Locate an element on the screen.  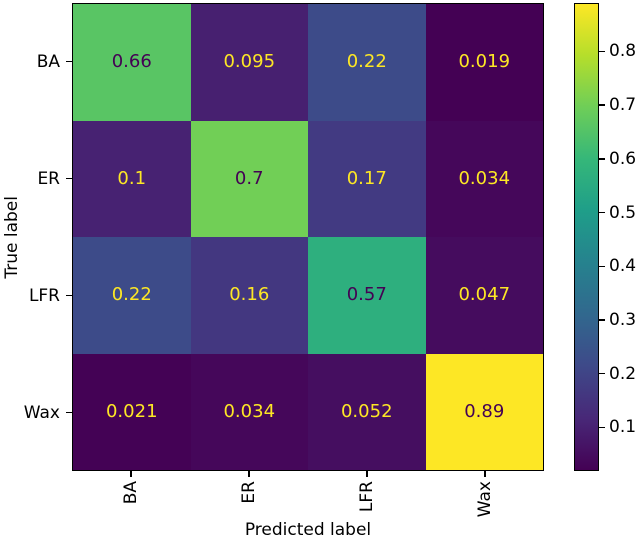
colorbar-tick-label-0.3: 0.3 is located at coordinates (623, 320).